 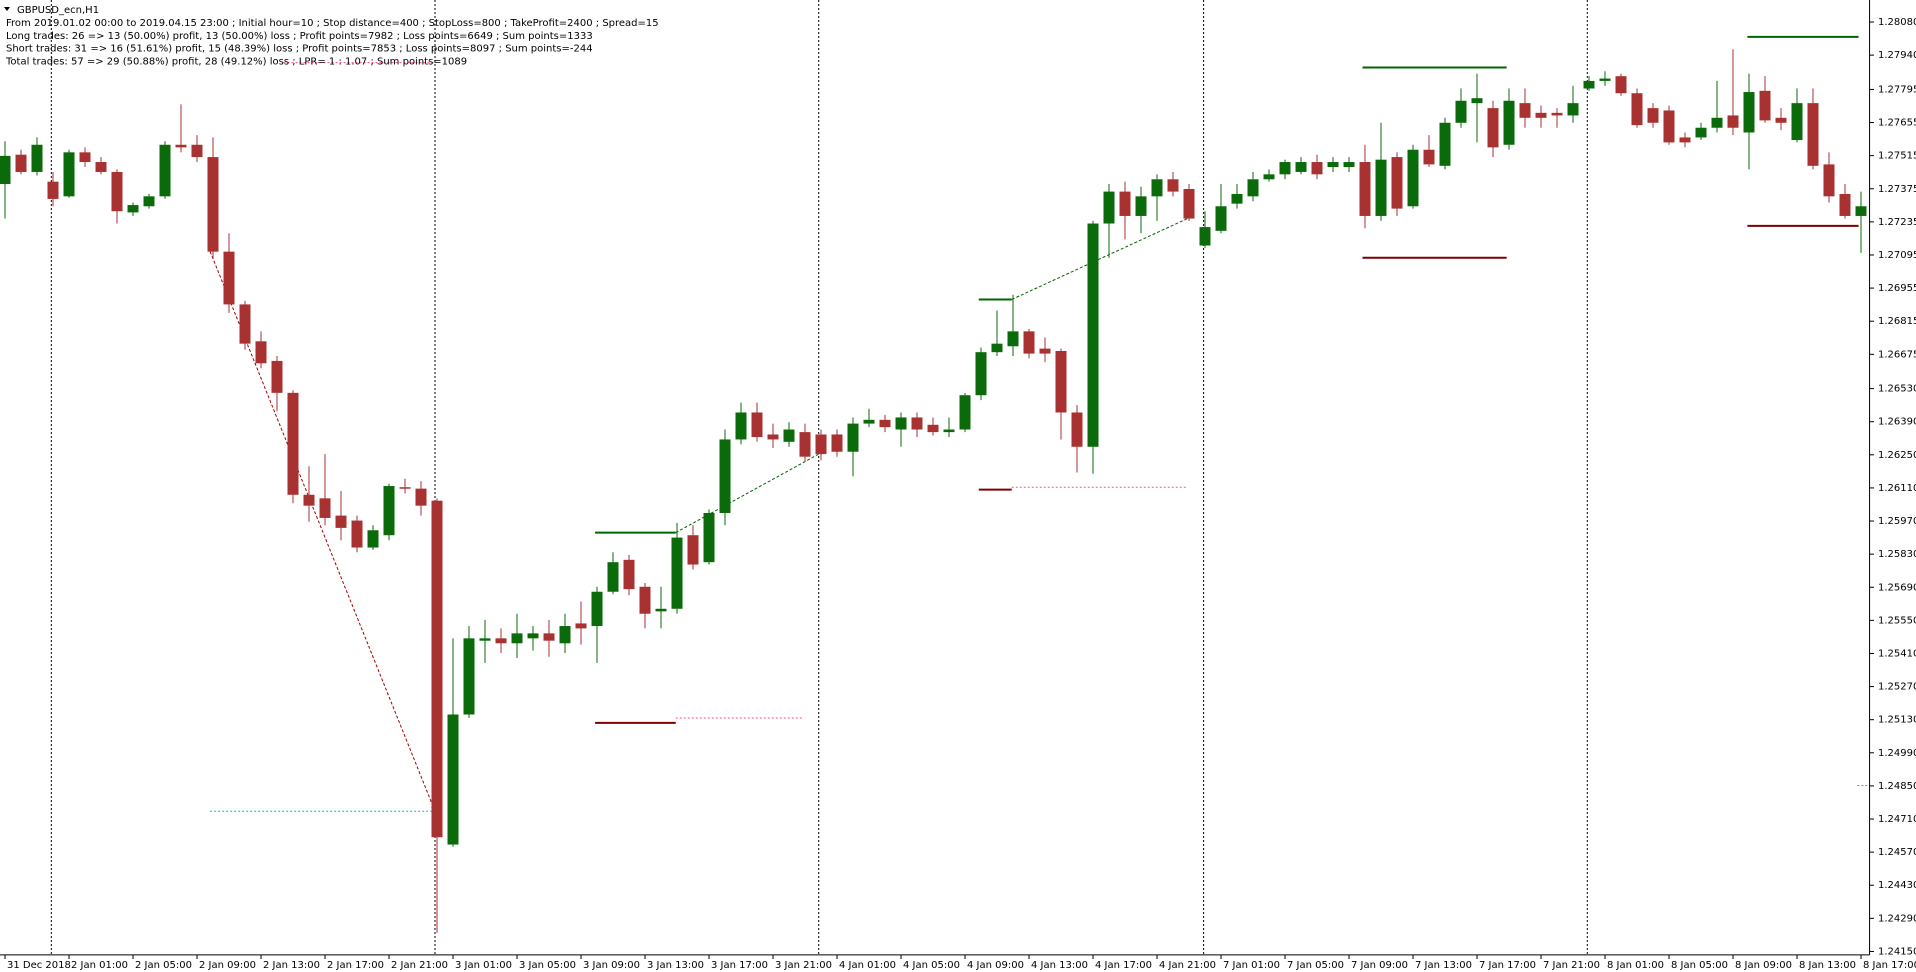 I want to click on y-tick-label: 1.26955, so click(x=1897, y=288).